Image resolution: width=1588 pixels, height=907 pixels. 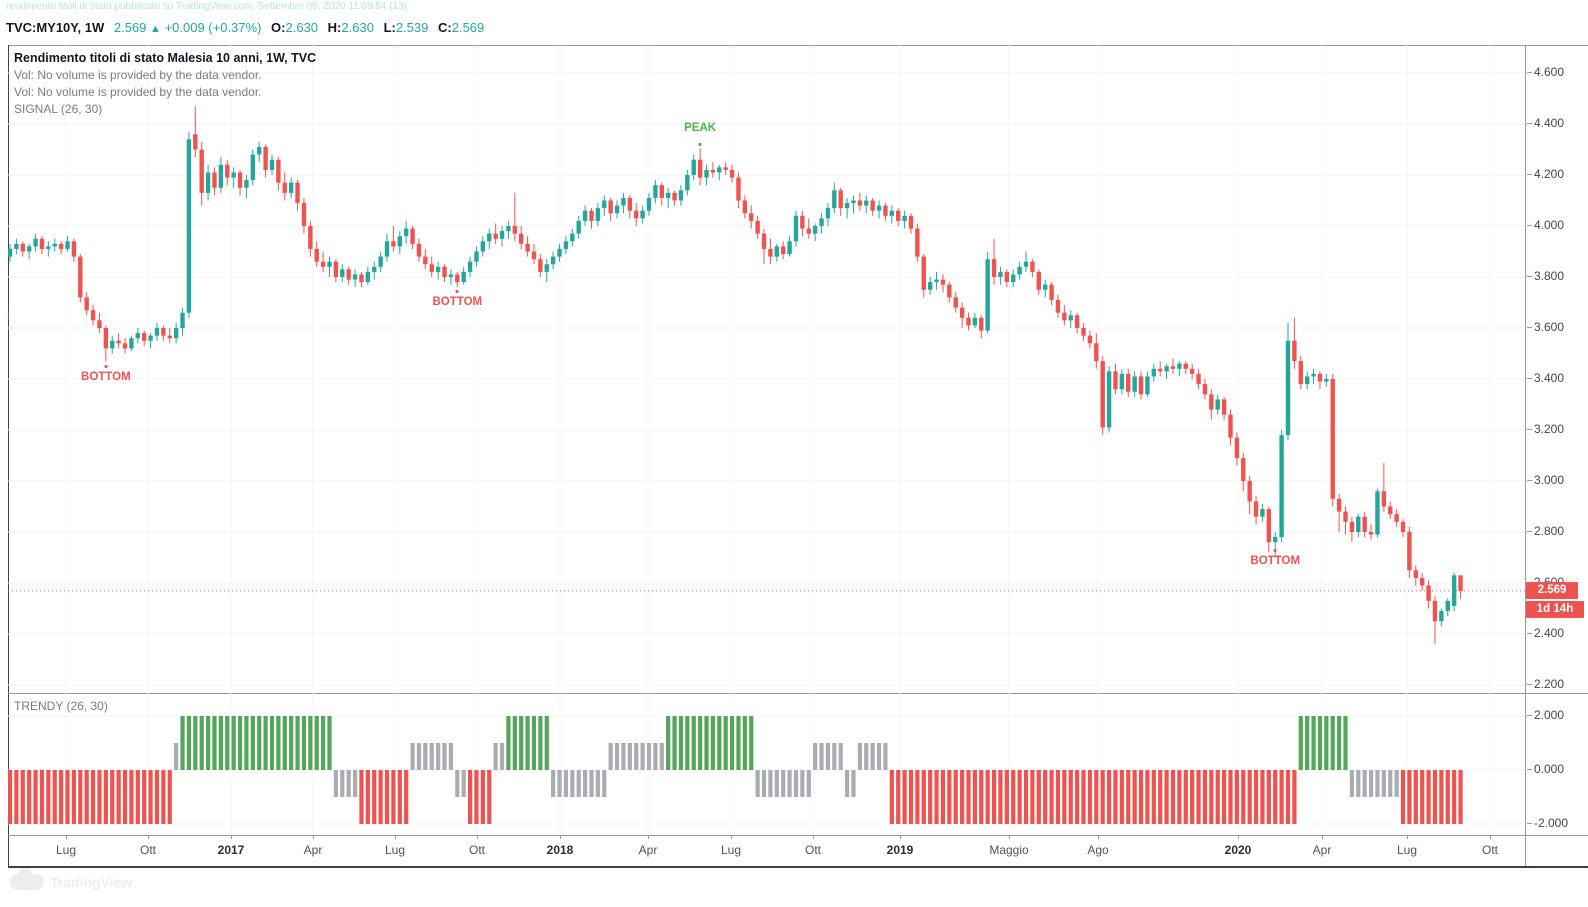 What do you see at coordinates (798, 45) in the screenshot?
I see `pane-top-border` at bounding box center [798, 45].